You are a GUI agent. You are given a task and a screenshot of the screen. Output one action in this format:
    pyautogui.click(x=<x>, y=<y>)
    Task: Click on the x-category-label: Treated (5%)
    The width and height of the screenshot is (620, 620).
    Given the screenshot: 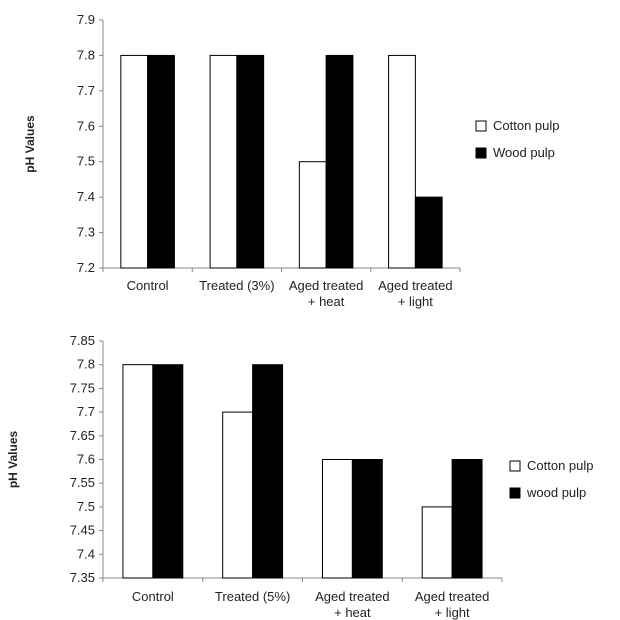 What is the action you would take?
    pyautogui.click(x=252, y=596)
    